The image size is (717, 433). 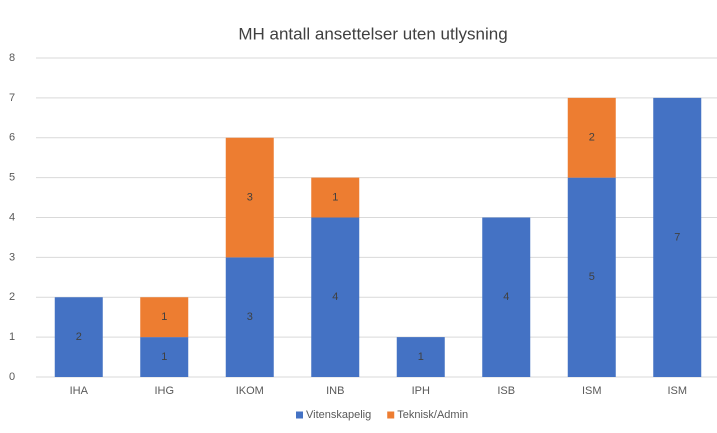 I want to click on y-tick-label: 4, so click(x=12, y=217).